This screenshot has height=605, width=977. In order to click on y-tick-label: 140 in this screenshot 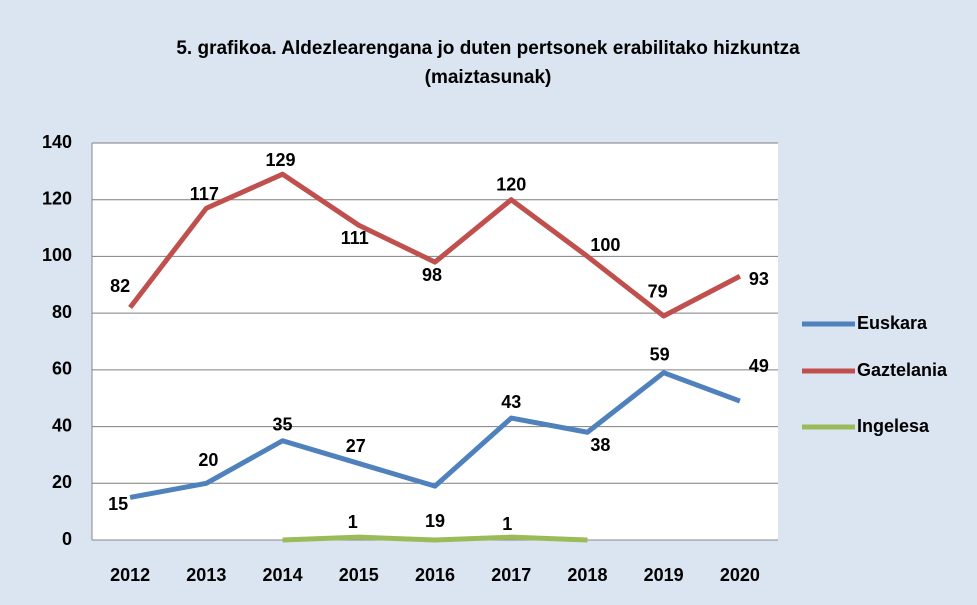, I will do `click(57, 142)`.